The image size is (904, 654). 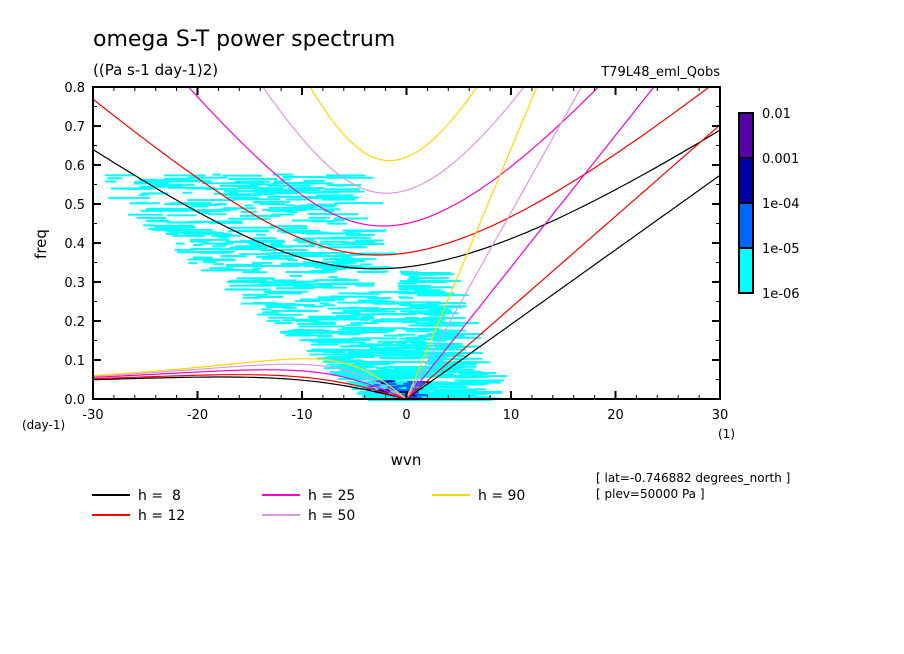 What do you see at coordinates (159, 496) in the screenshot?
I see `legend-label: h = 8` at bounding box center [159, 496].